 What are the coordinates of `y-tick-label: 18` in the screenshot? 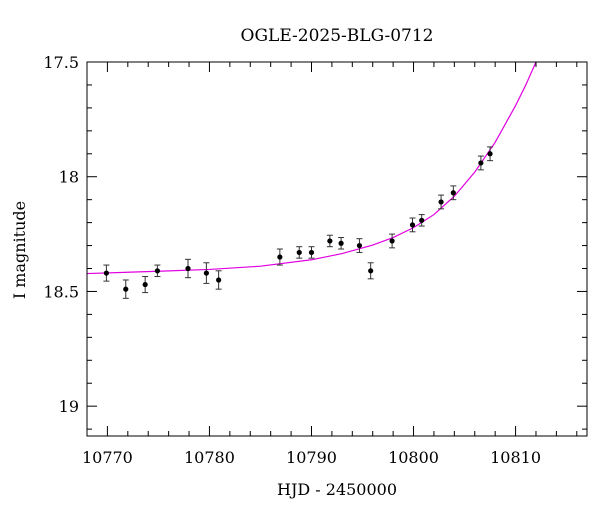 It's located at (69, 177).